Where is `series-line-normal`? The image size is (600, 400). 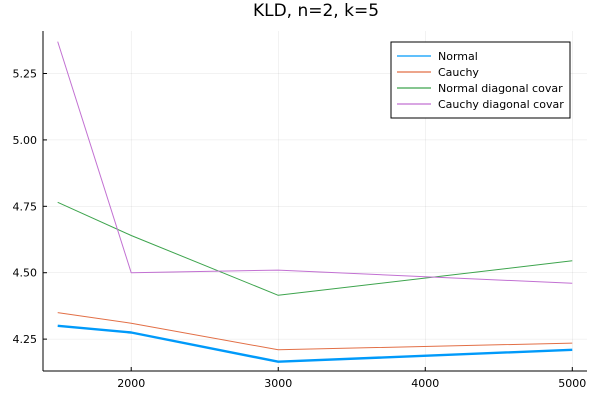
series-line-normal is located at coordinates (315, 343).